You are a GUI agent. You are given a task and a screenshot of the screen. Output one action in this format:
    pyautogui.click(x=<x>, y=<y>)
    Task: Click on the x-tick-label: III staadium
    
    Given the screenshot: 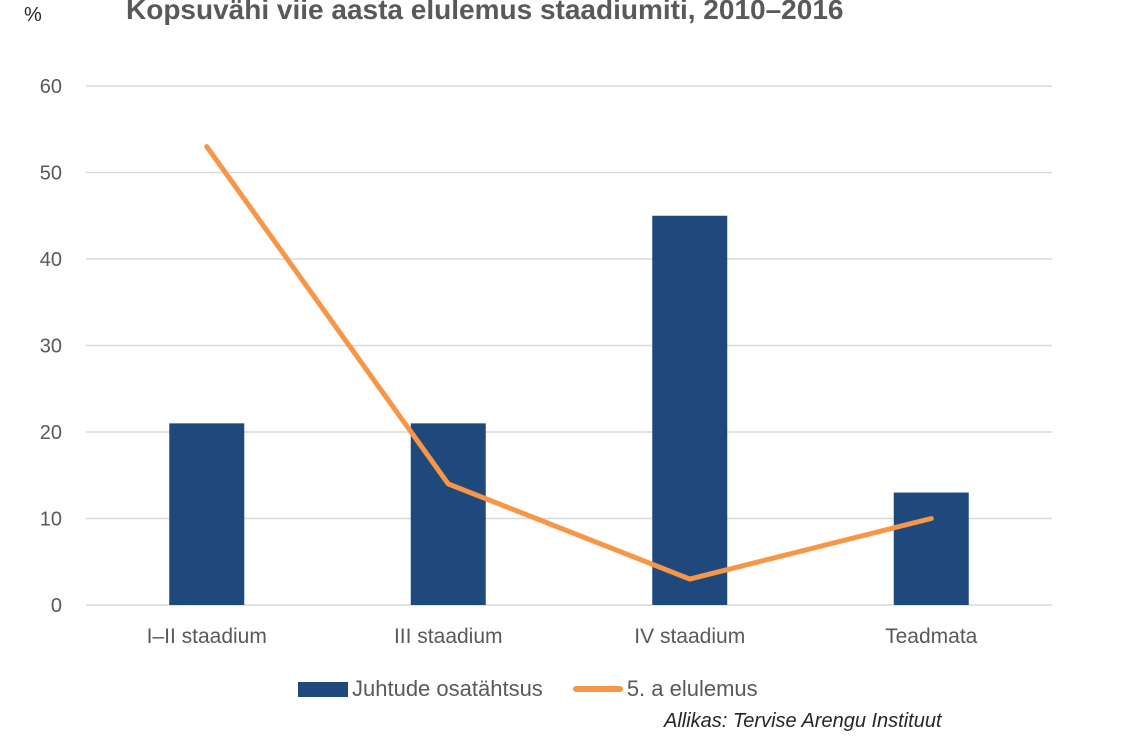 What is the action you would take?
    pyautogui.click(x=448, y=636)
    